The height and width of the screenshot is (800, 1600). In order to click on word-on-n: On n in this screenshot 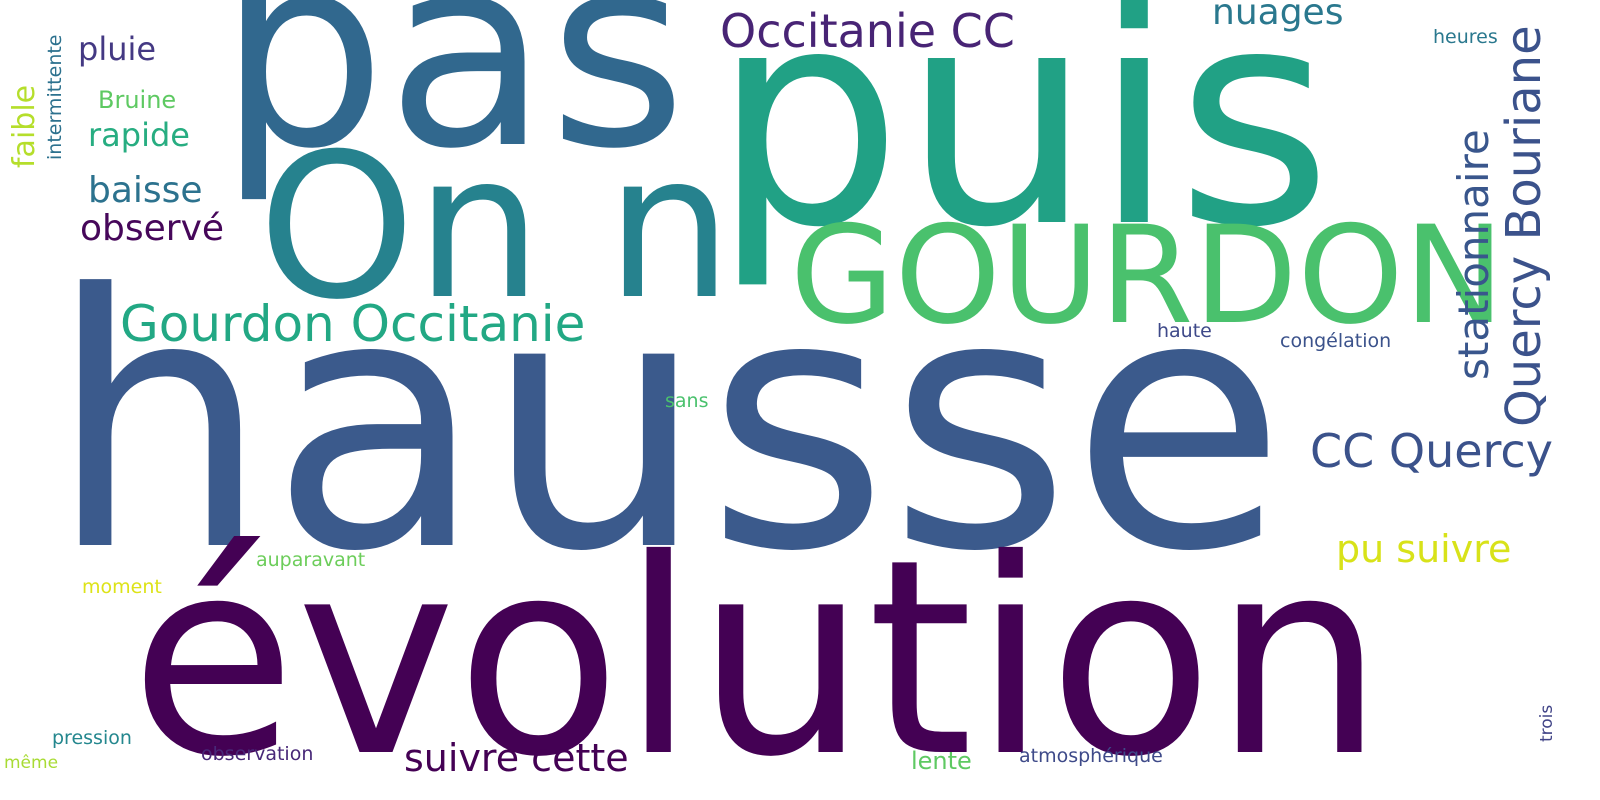, I will do `click(495, 227)`.